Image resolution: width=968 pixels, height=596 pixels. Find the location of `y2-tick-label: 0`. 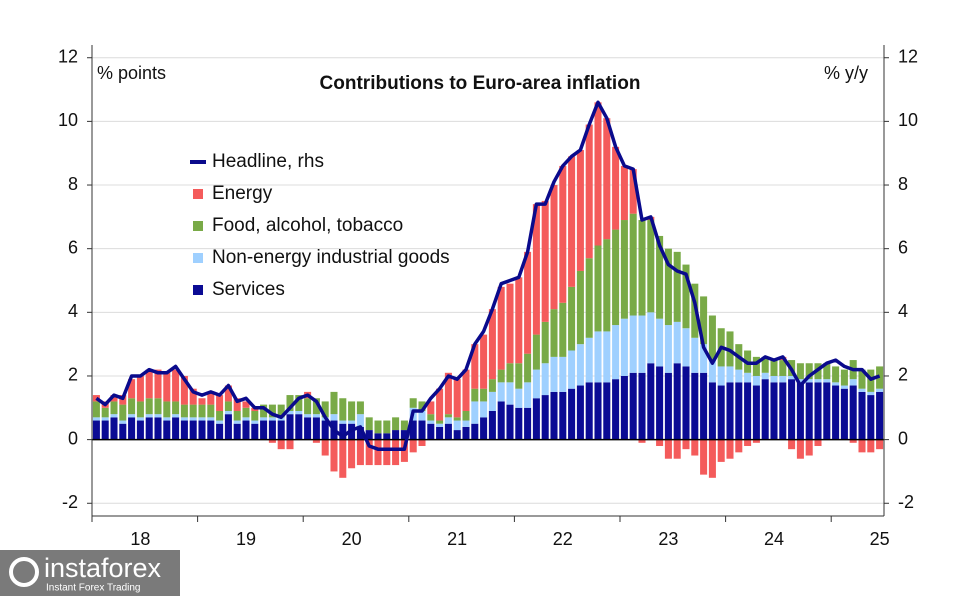

y2-tick-label: 0 is located at coordinates (903, 438).